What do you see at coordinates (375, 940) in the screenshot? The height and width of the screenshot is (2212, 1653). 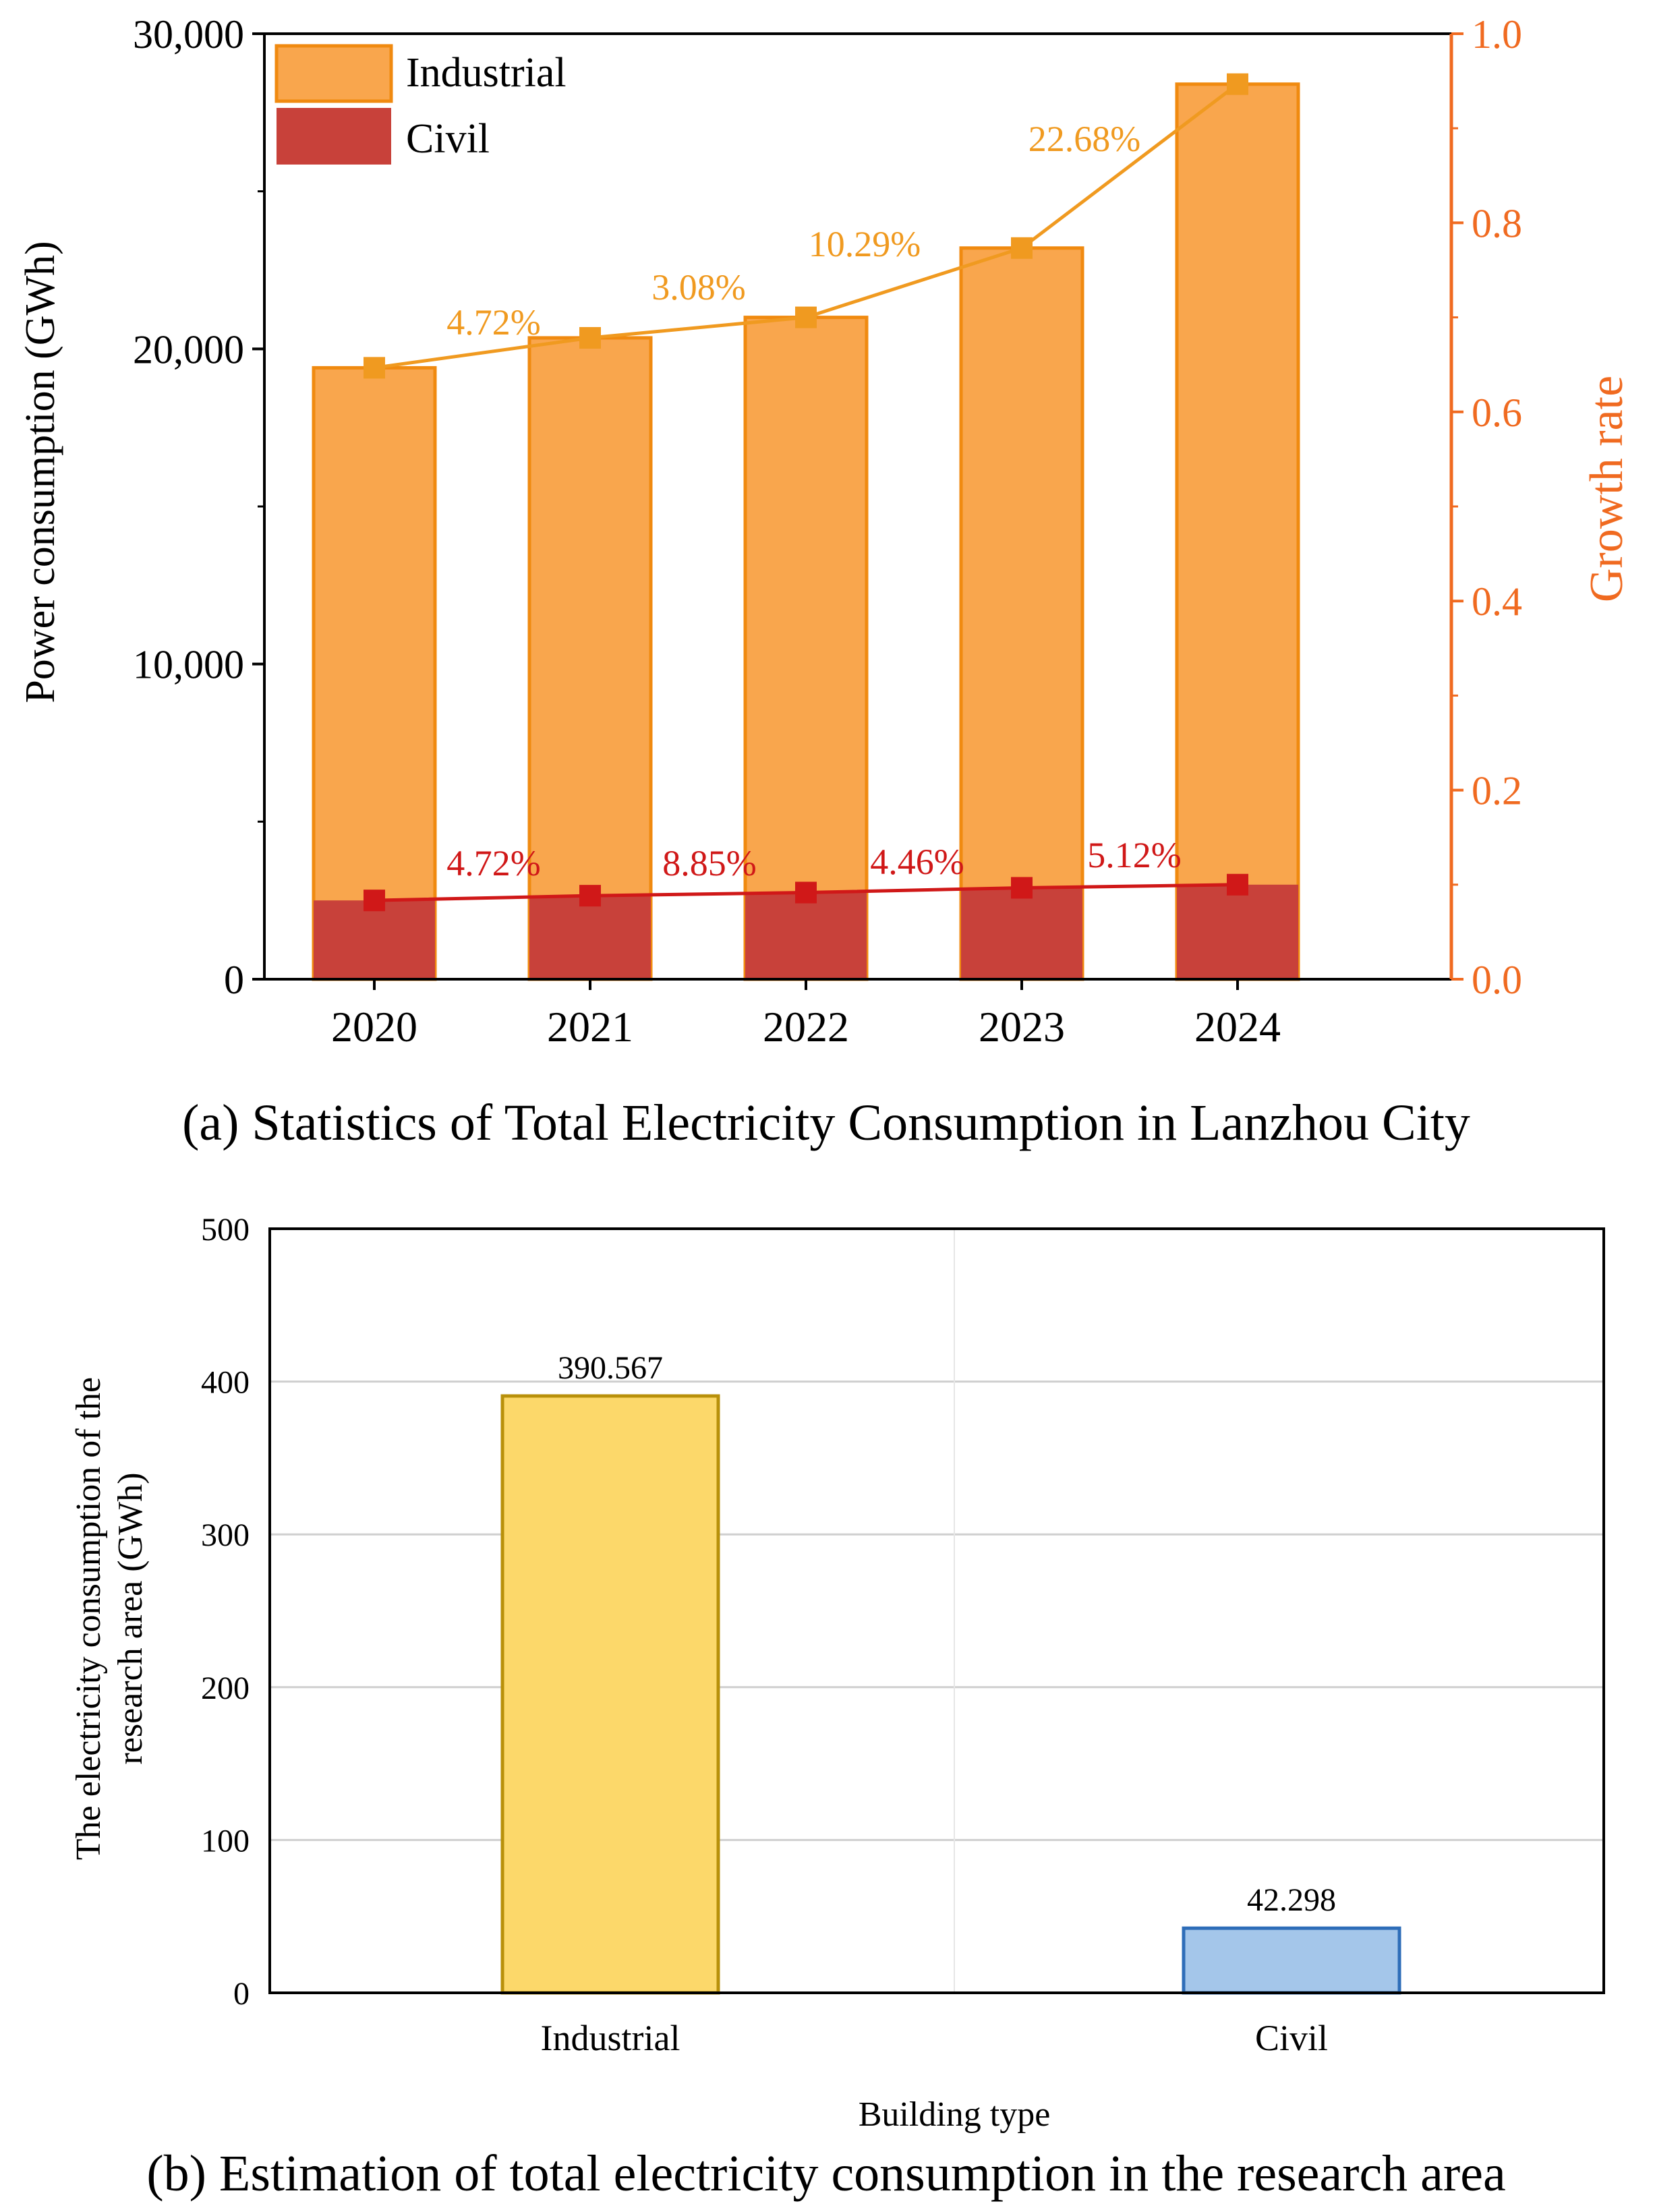 I see `bar-civil-2020` at bounding box center [375, 940].